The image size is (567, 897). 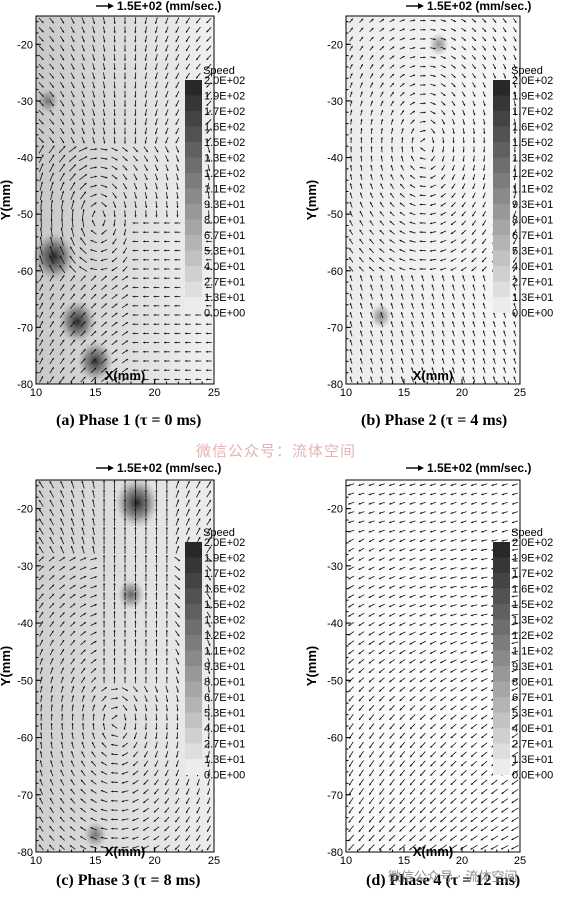 What do you see at coordinates (193, 550) in the screenshot?
I see `legend-swatch` at bounding box center [193, 550].